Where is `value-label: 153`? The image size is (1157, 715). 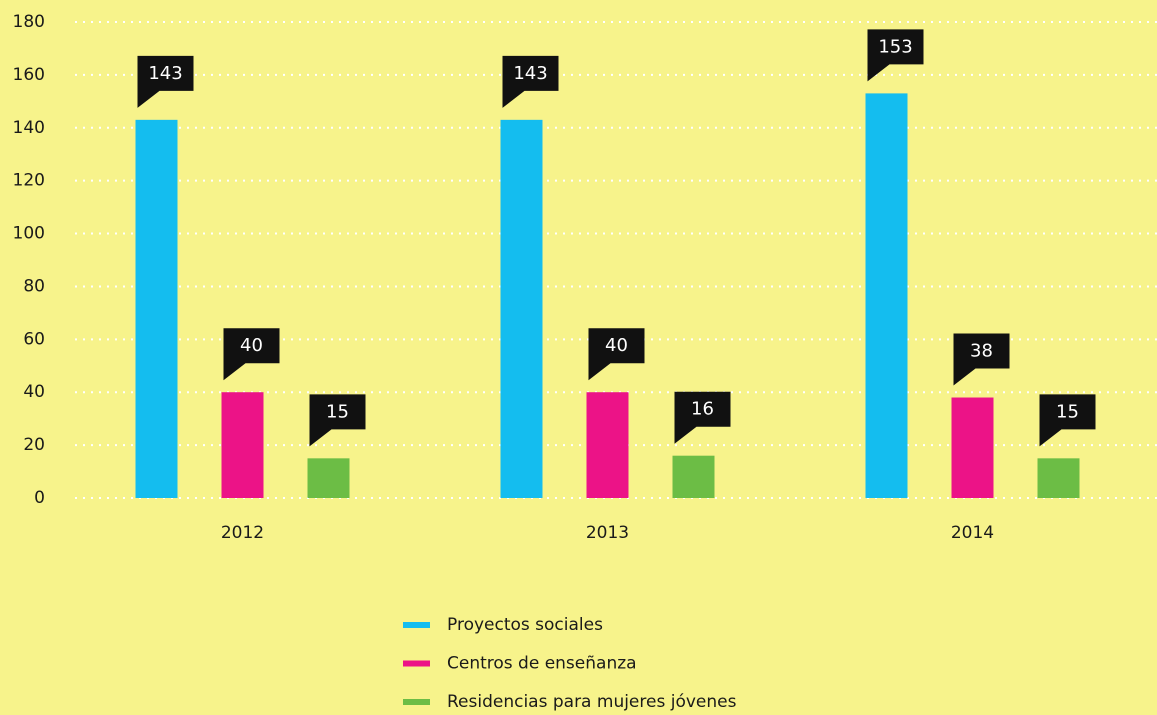 value-label: 153 is located at coordinates (895, 46).